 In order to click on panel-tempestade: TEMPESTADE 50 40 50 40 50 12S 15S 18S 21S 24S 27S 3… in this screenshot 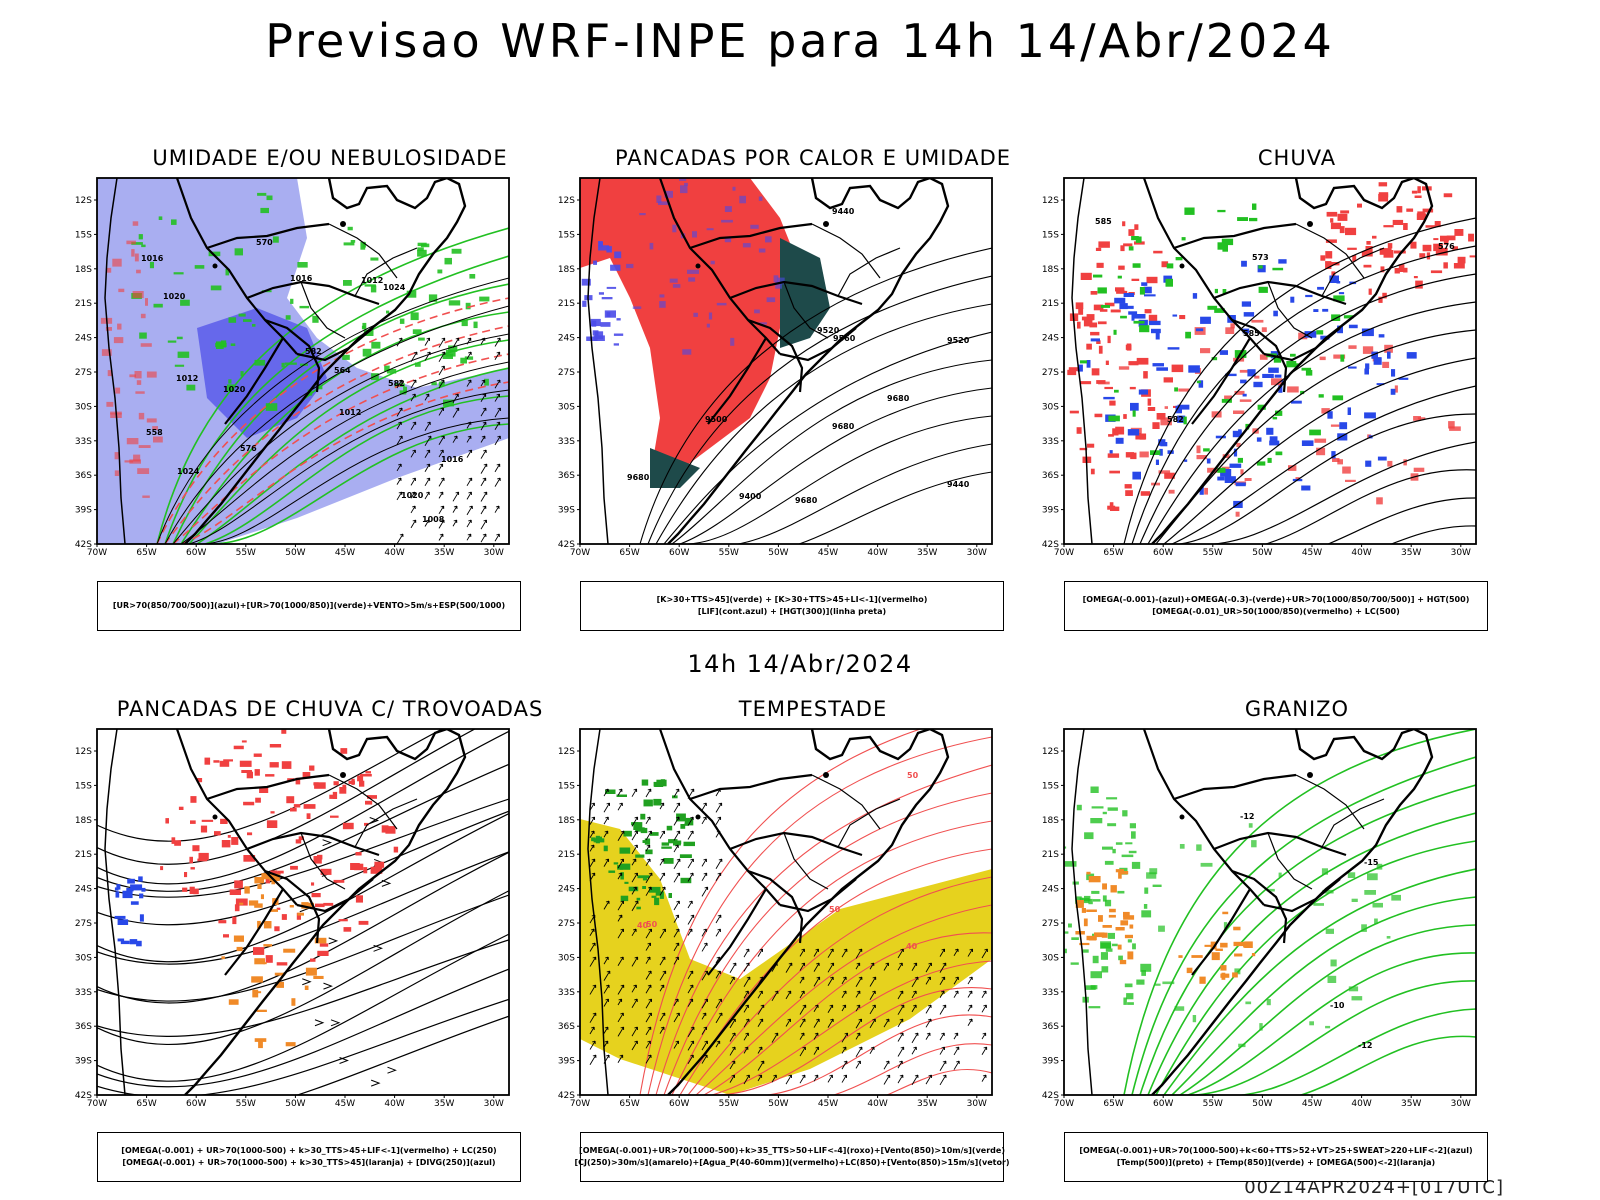, I will do `click(788, 940)`.